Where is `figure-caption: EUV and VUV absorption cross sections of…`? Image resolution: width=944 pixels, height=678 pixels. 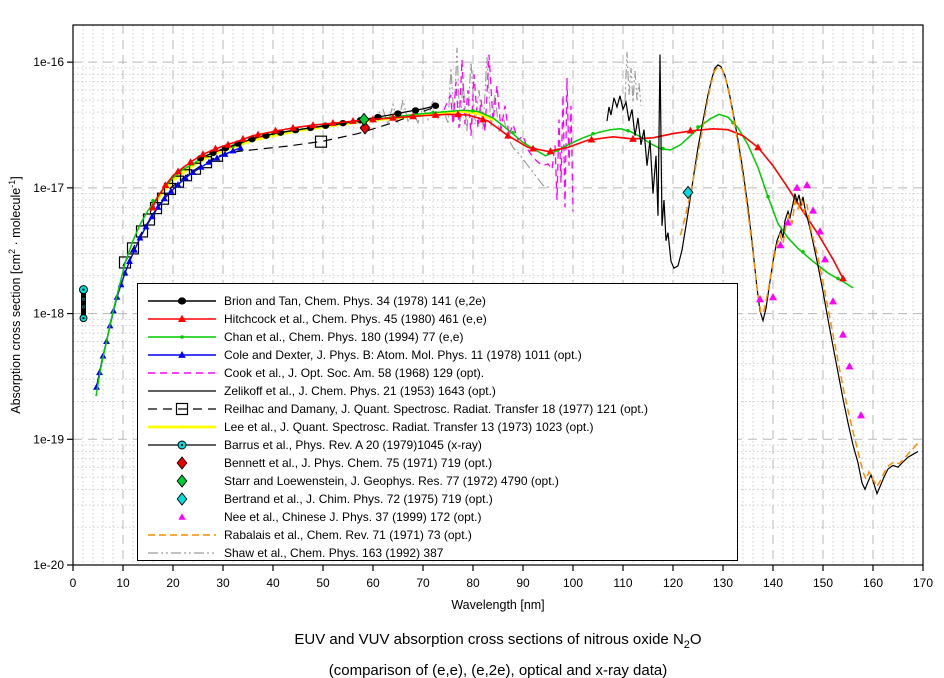 figure-caption: EUV and VUV absorption cross sections of… is located at coordinates (498, 652).